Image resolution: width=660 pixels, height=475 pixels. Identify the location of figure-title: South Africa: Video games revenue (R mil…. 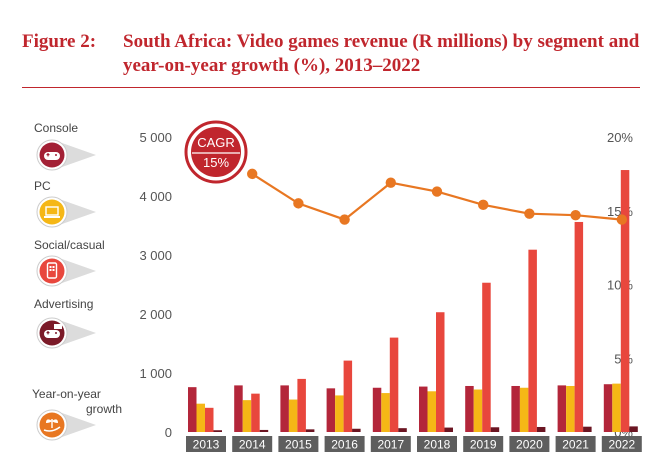
(381, 53).